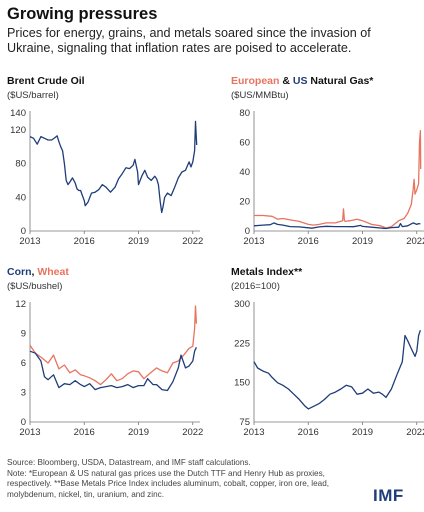 The image size is (424, 512). I want to click on chart-unit-gas: ($US/MMBtu), so click(260, 95).